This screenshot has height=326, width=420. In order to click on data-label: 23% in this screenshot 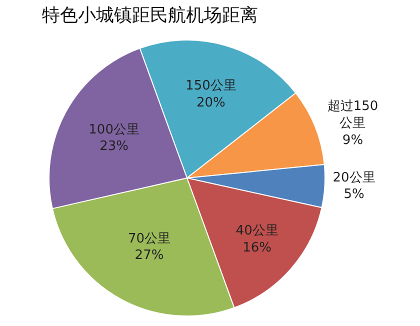, I will do `click(114, 146)`.